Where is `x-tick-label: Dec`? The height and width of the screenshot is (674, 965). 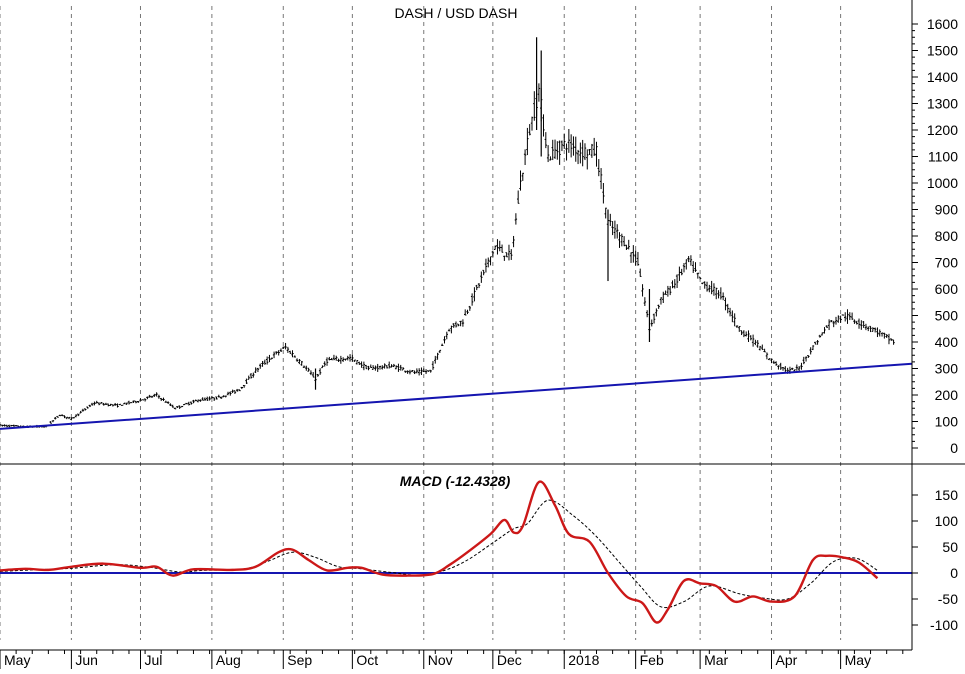 x-tick-label: Dec is located at coordinates (509, 660).